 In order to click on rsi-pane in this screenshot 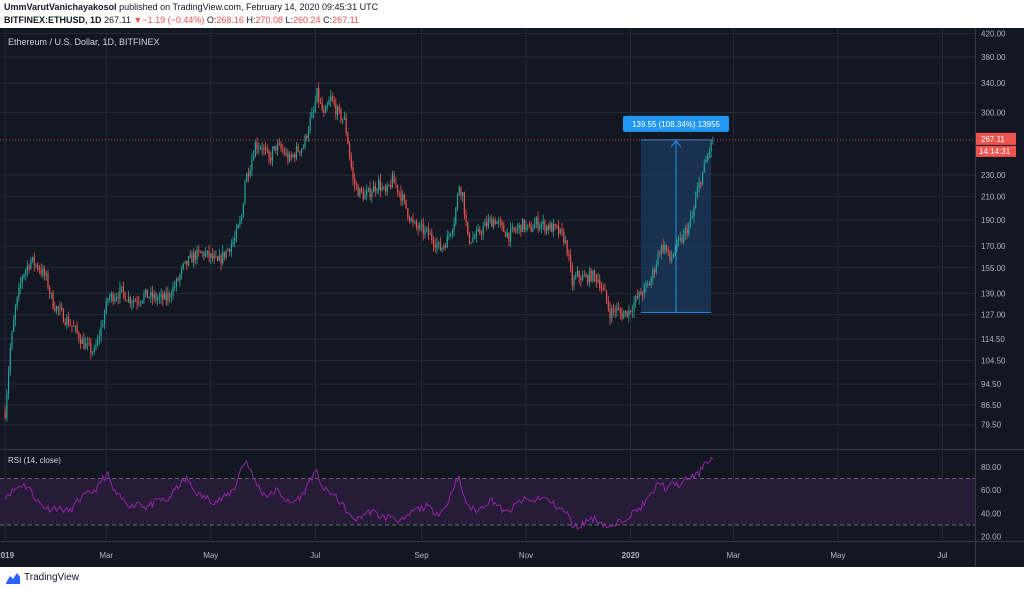, I will do `click(487, 493)`.